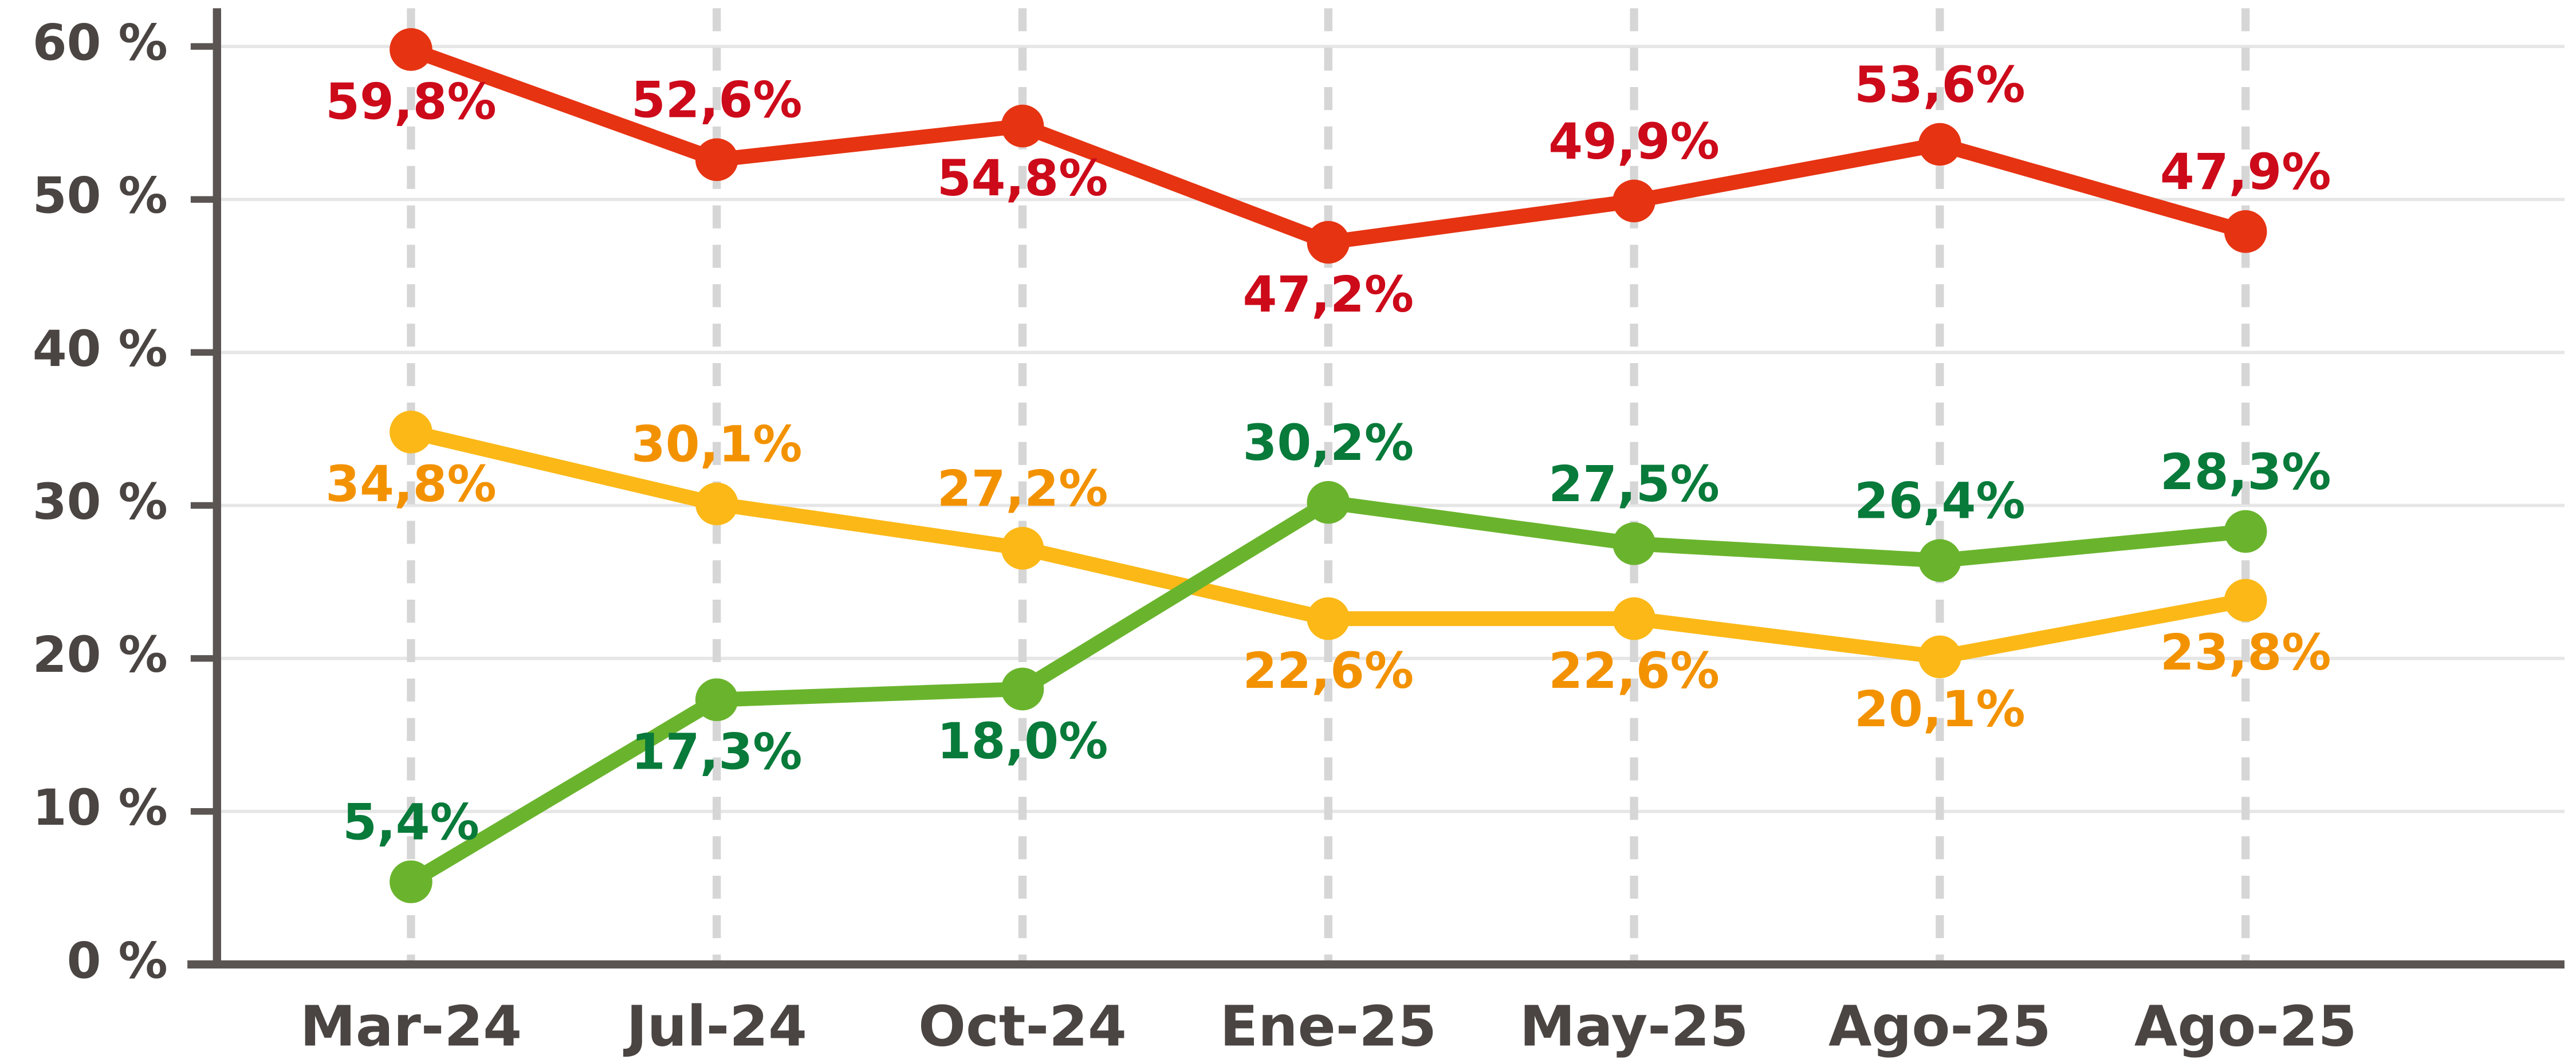  Describe the element at coordinates (1634, 142) in the screenshot. I see `data-label: 49,9%` at that location.